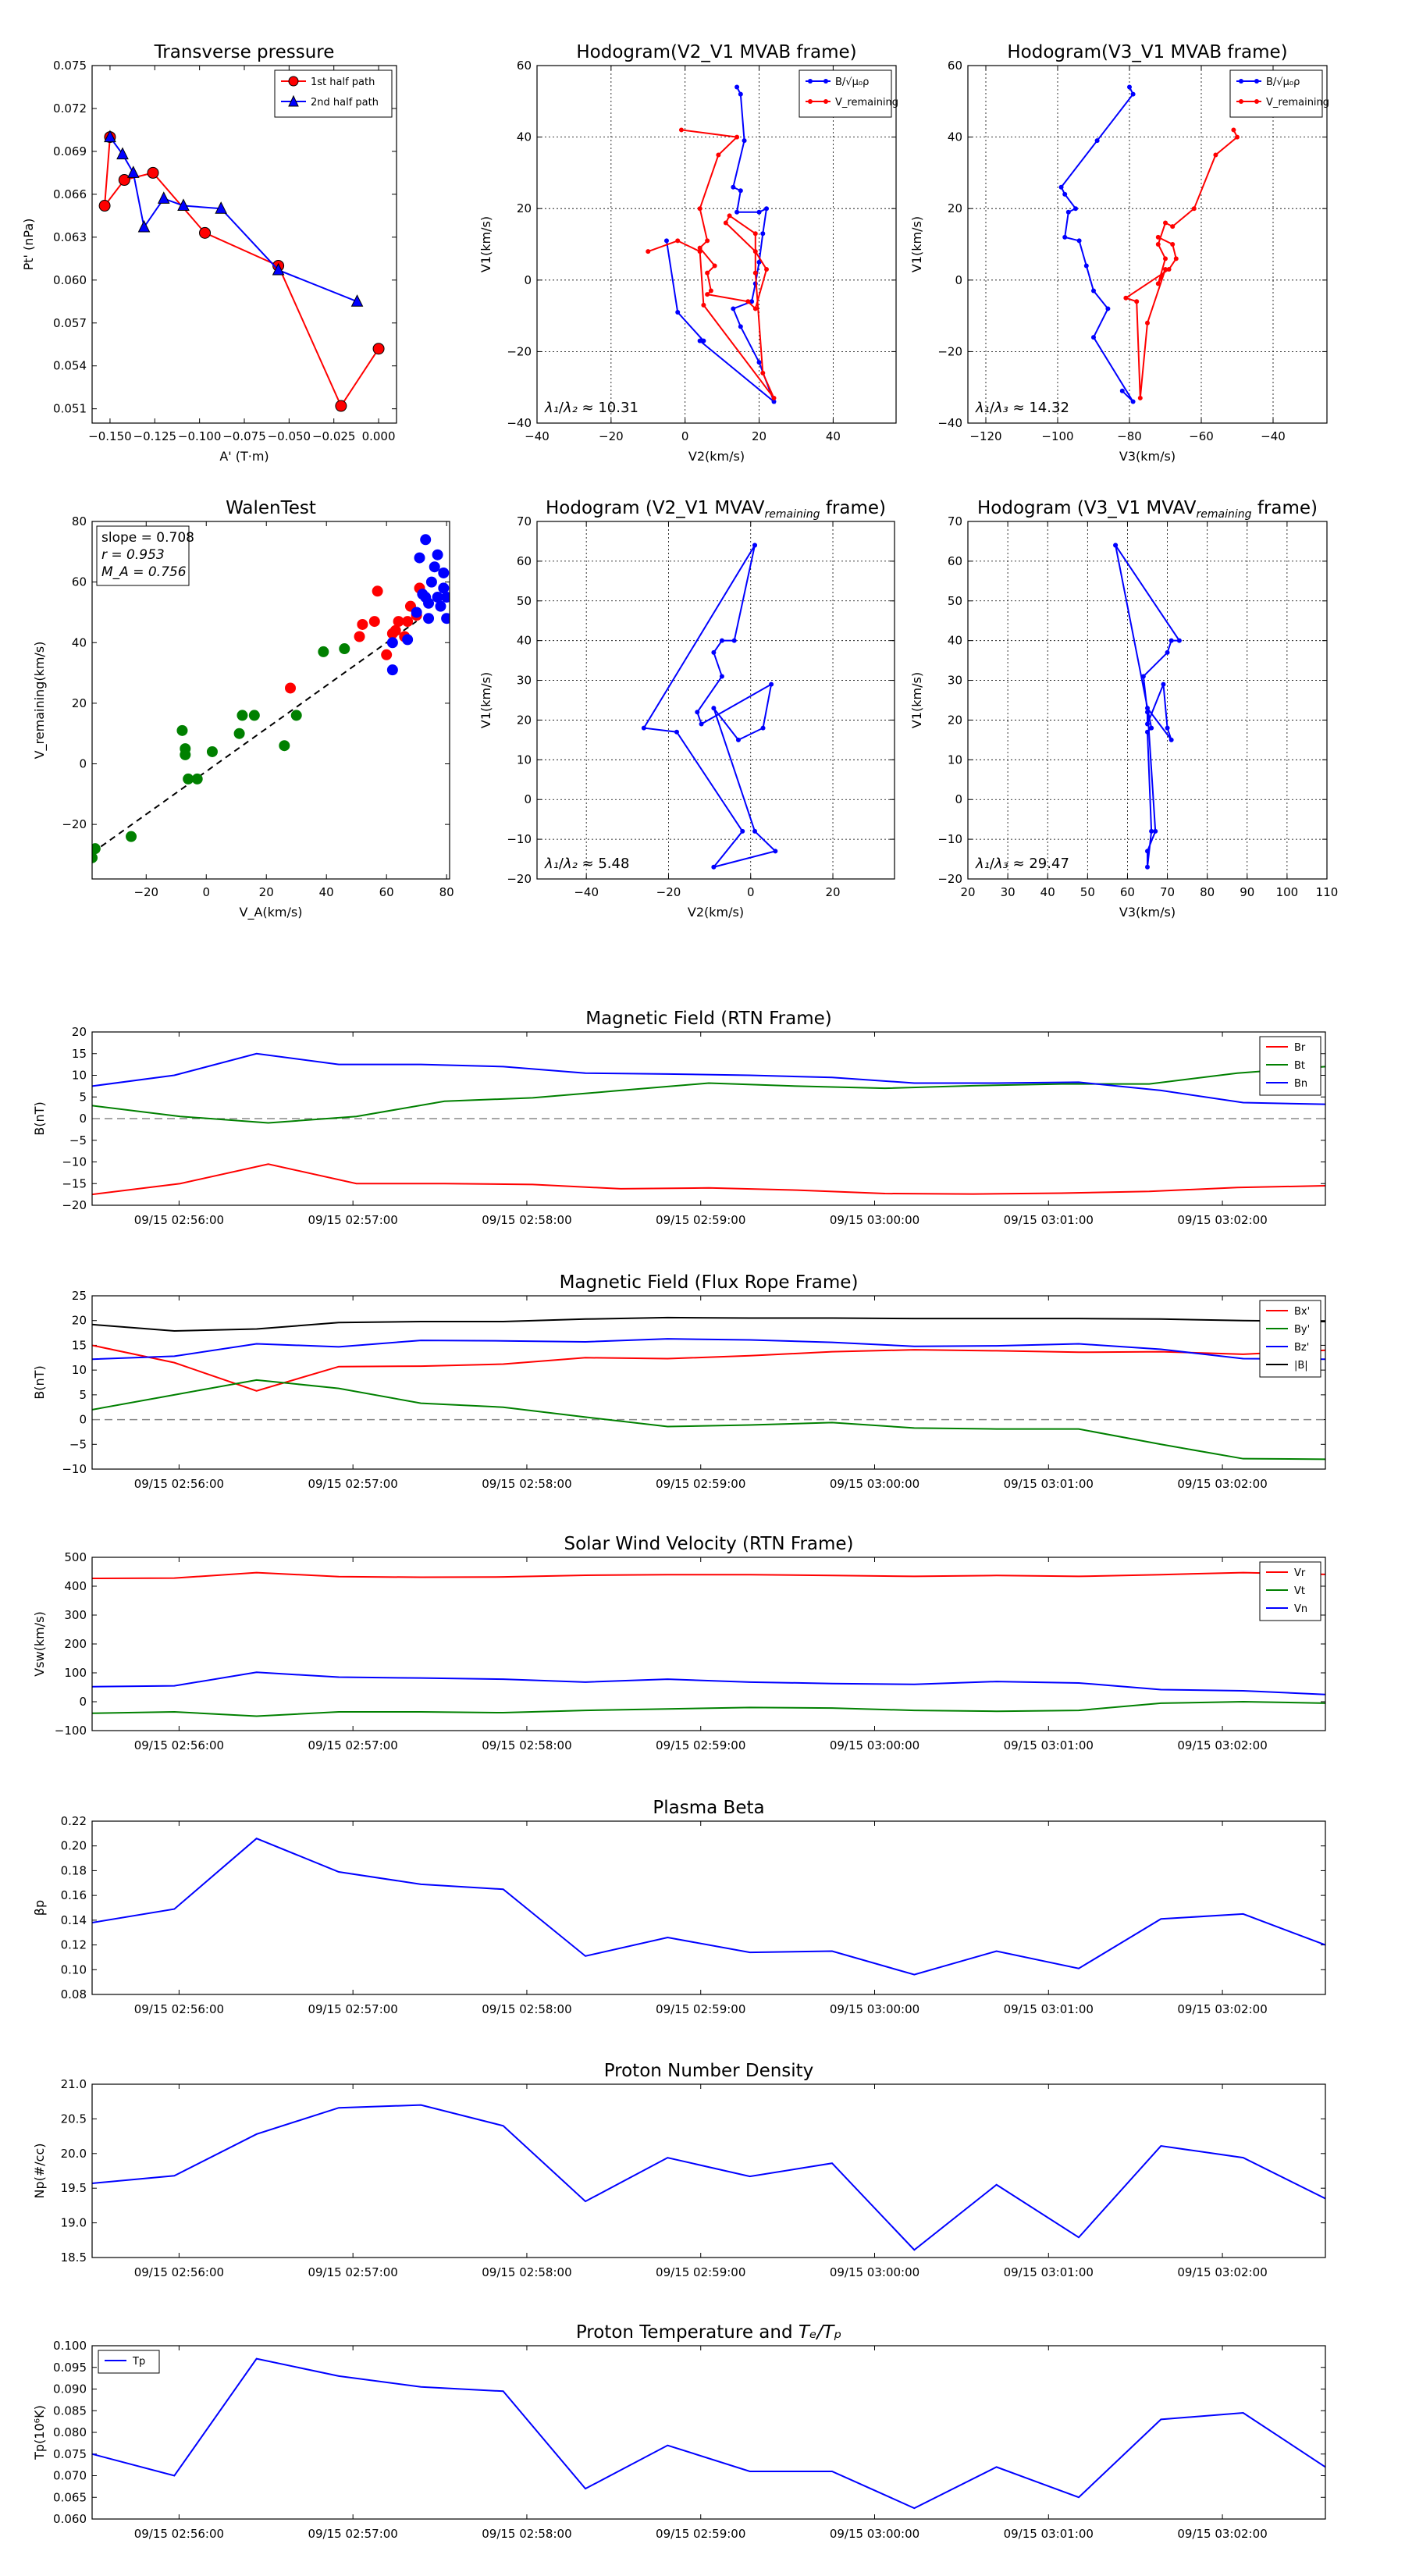 This screenshot has height=2576, width=1405. Describe the element at coordinates (561, 864) in the screenshot. I see `slash: /` at that location.